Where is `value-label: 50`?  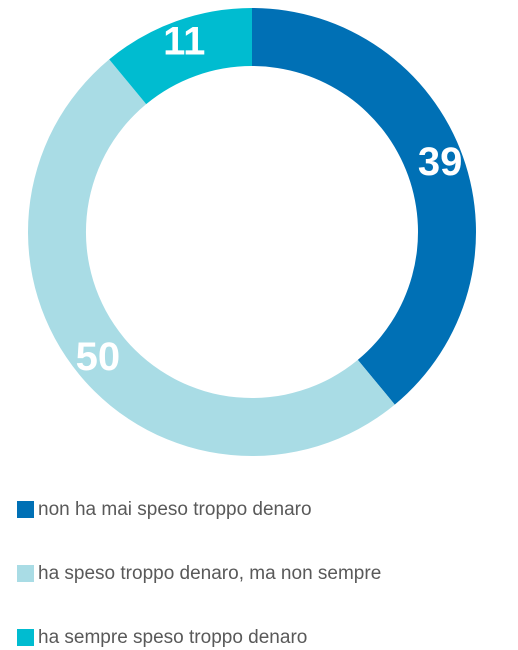 value-label: 50 is located at coordinates (98, 357).